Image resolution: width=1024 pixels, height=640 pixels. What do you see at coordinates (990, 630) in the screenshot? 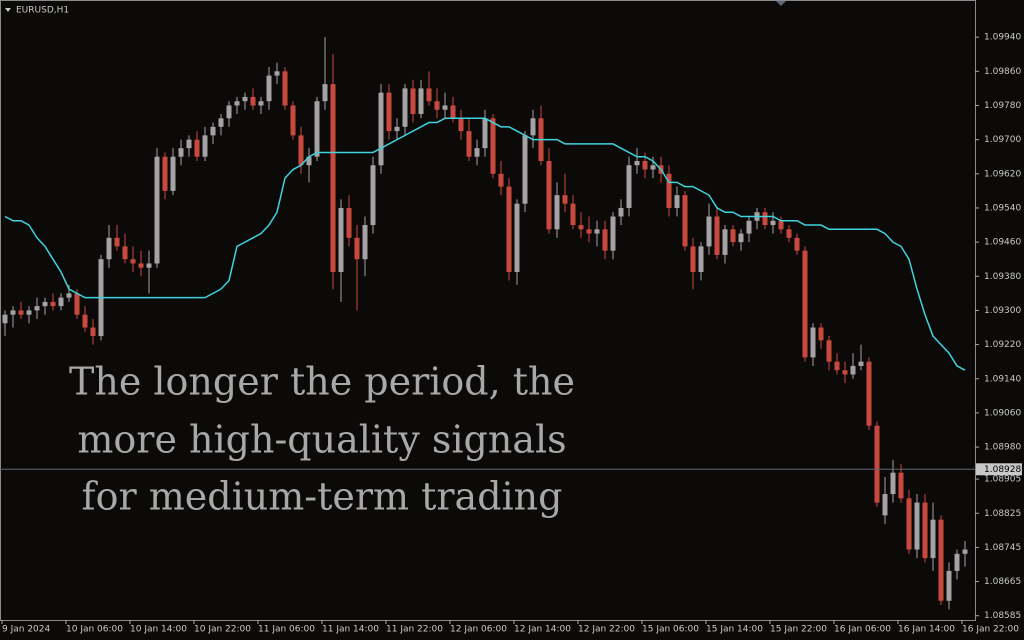
I see `x-tick-label: 16 Jan 22:00` at bounding box center [990, 630].